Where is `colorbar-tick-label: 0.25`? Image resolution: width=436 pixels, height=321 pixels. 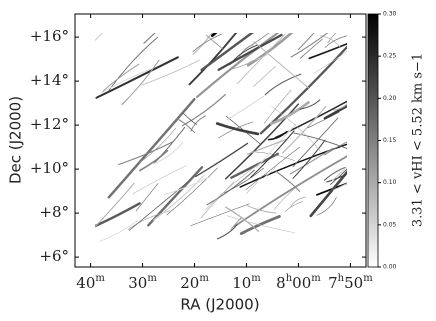 colorbar-tick-label: 0.25 is located at coordinates (390, 56).